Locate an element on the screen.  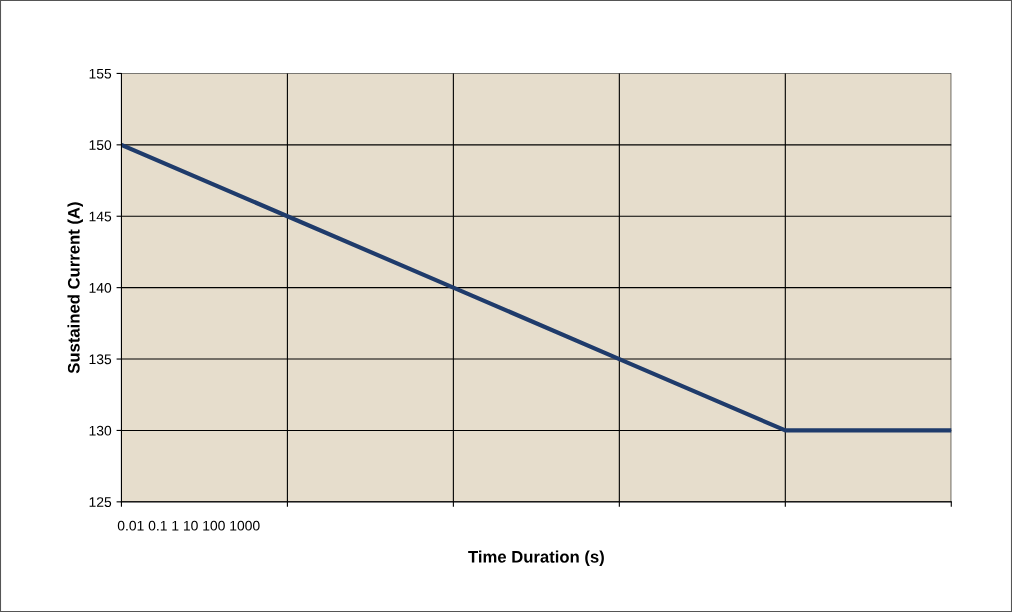
x-axis-title: Time Duration (s) is located at coordinates (536, 558).